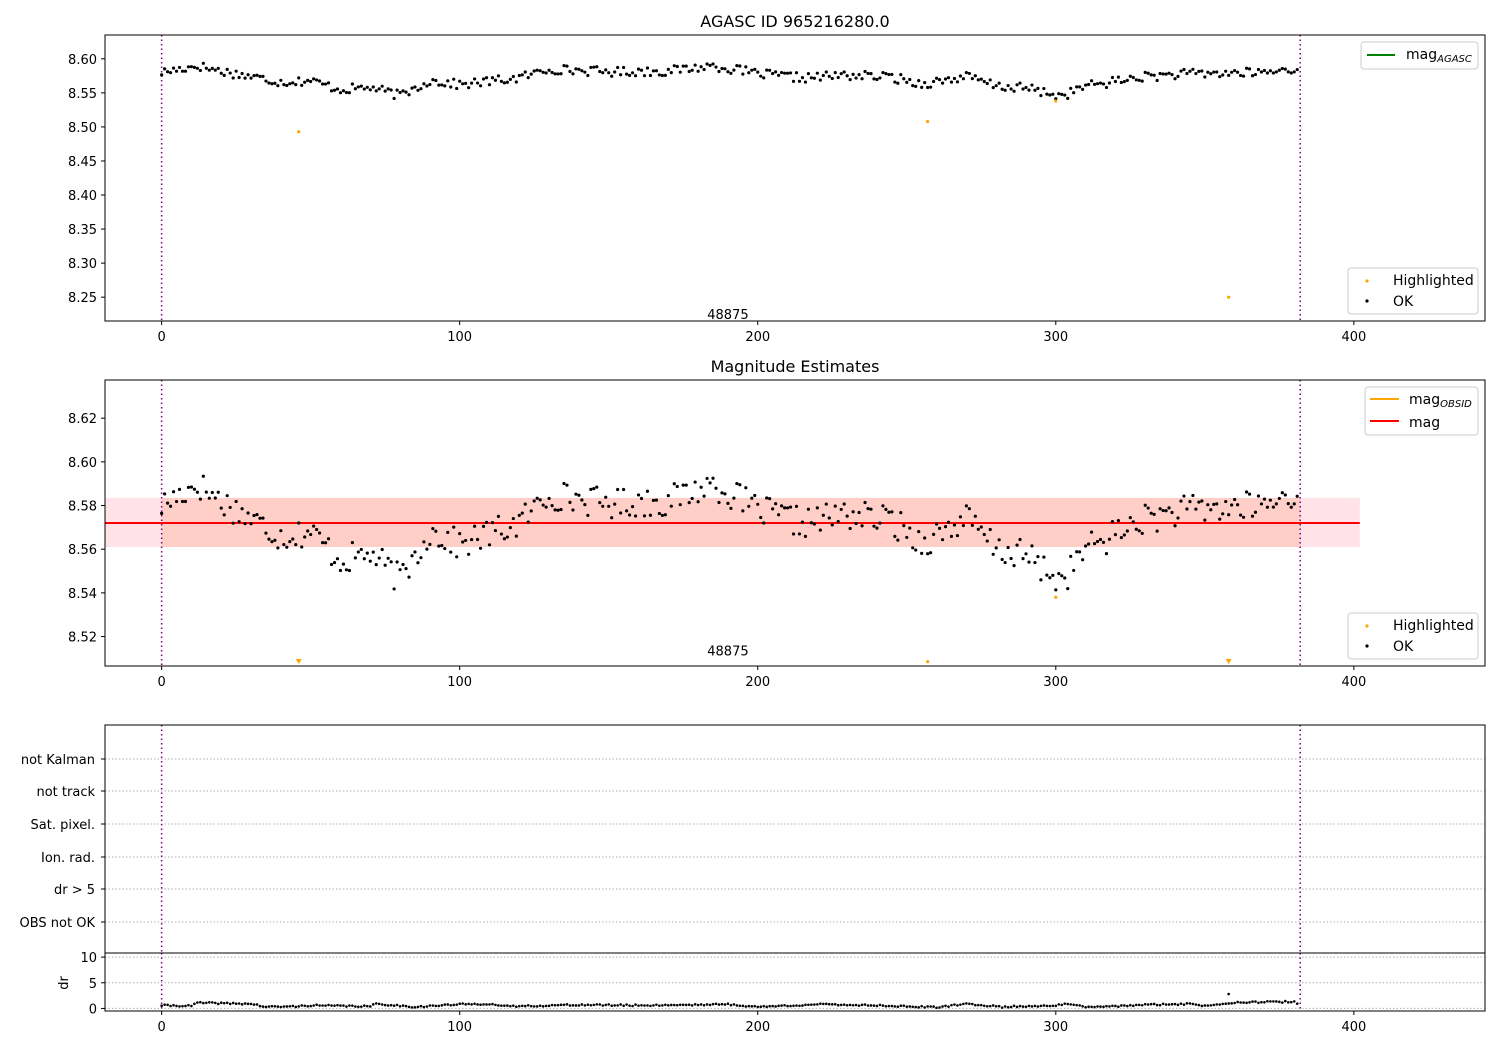 The image size is (1500, 1050). What do you see at coordinates (58, 923) in the screenshot?
I see `flag-row-label: OBS not OK` at bounding box center [58, 923].